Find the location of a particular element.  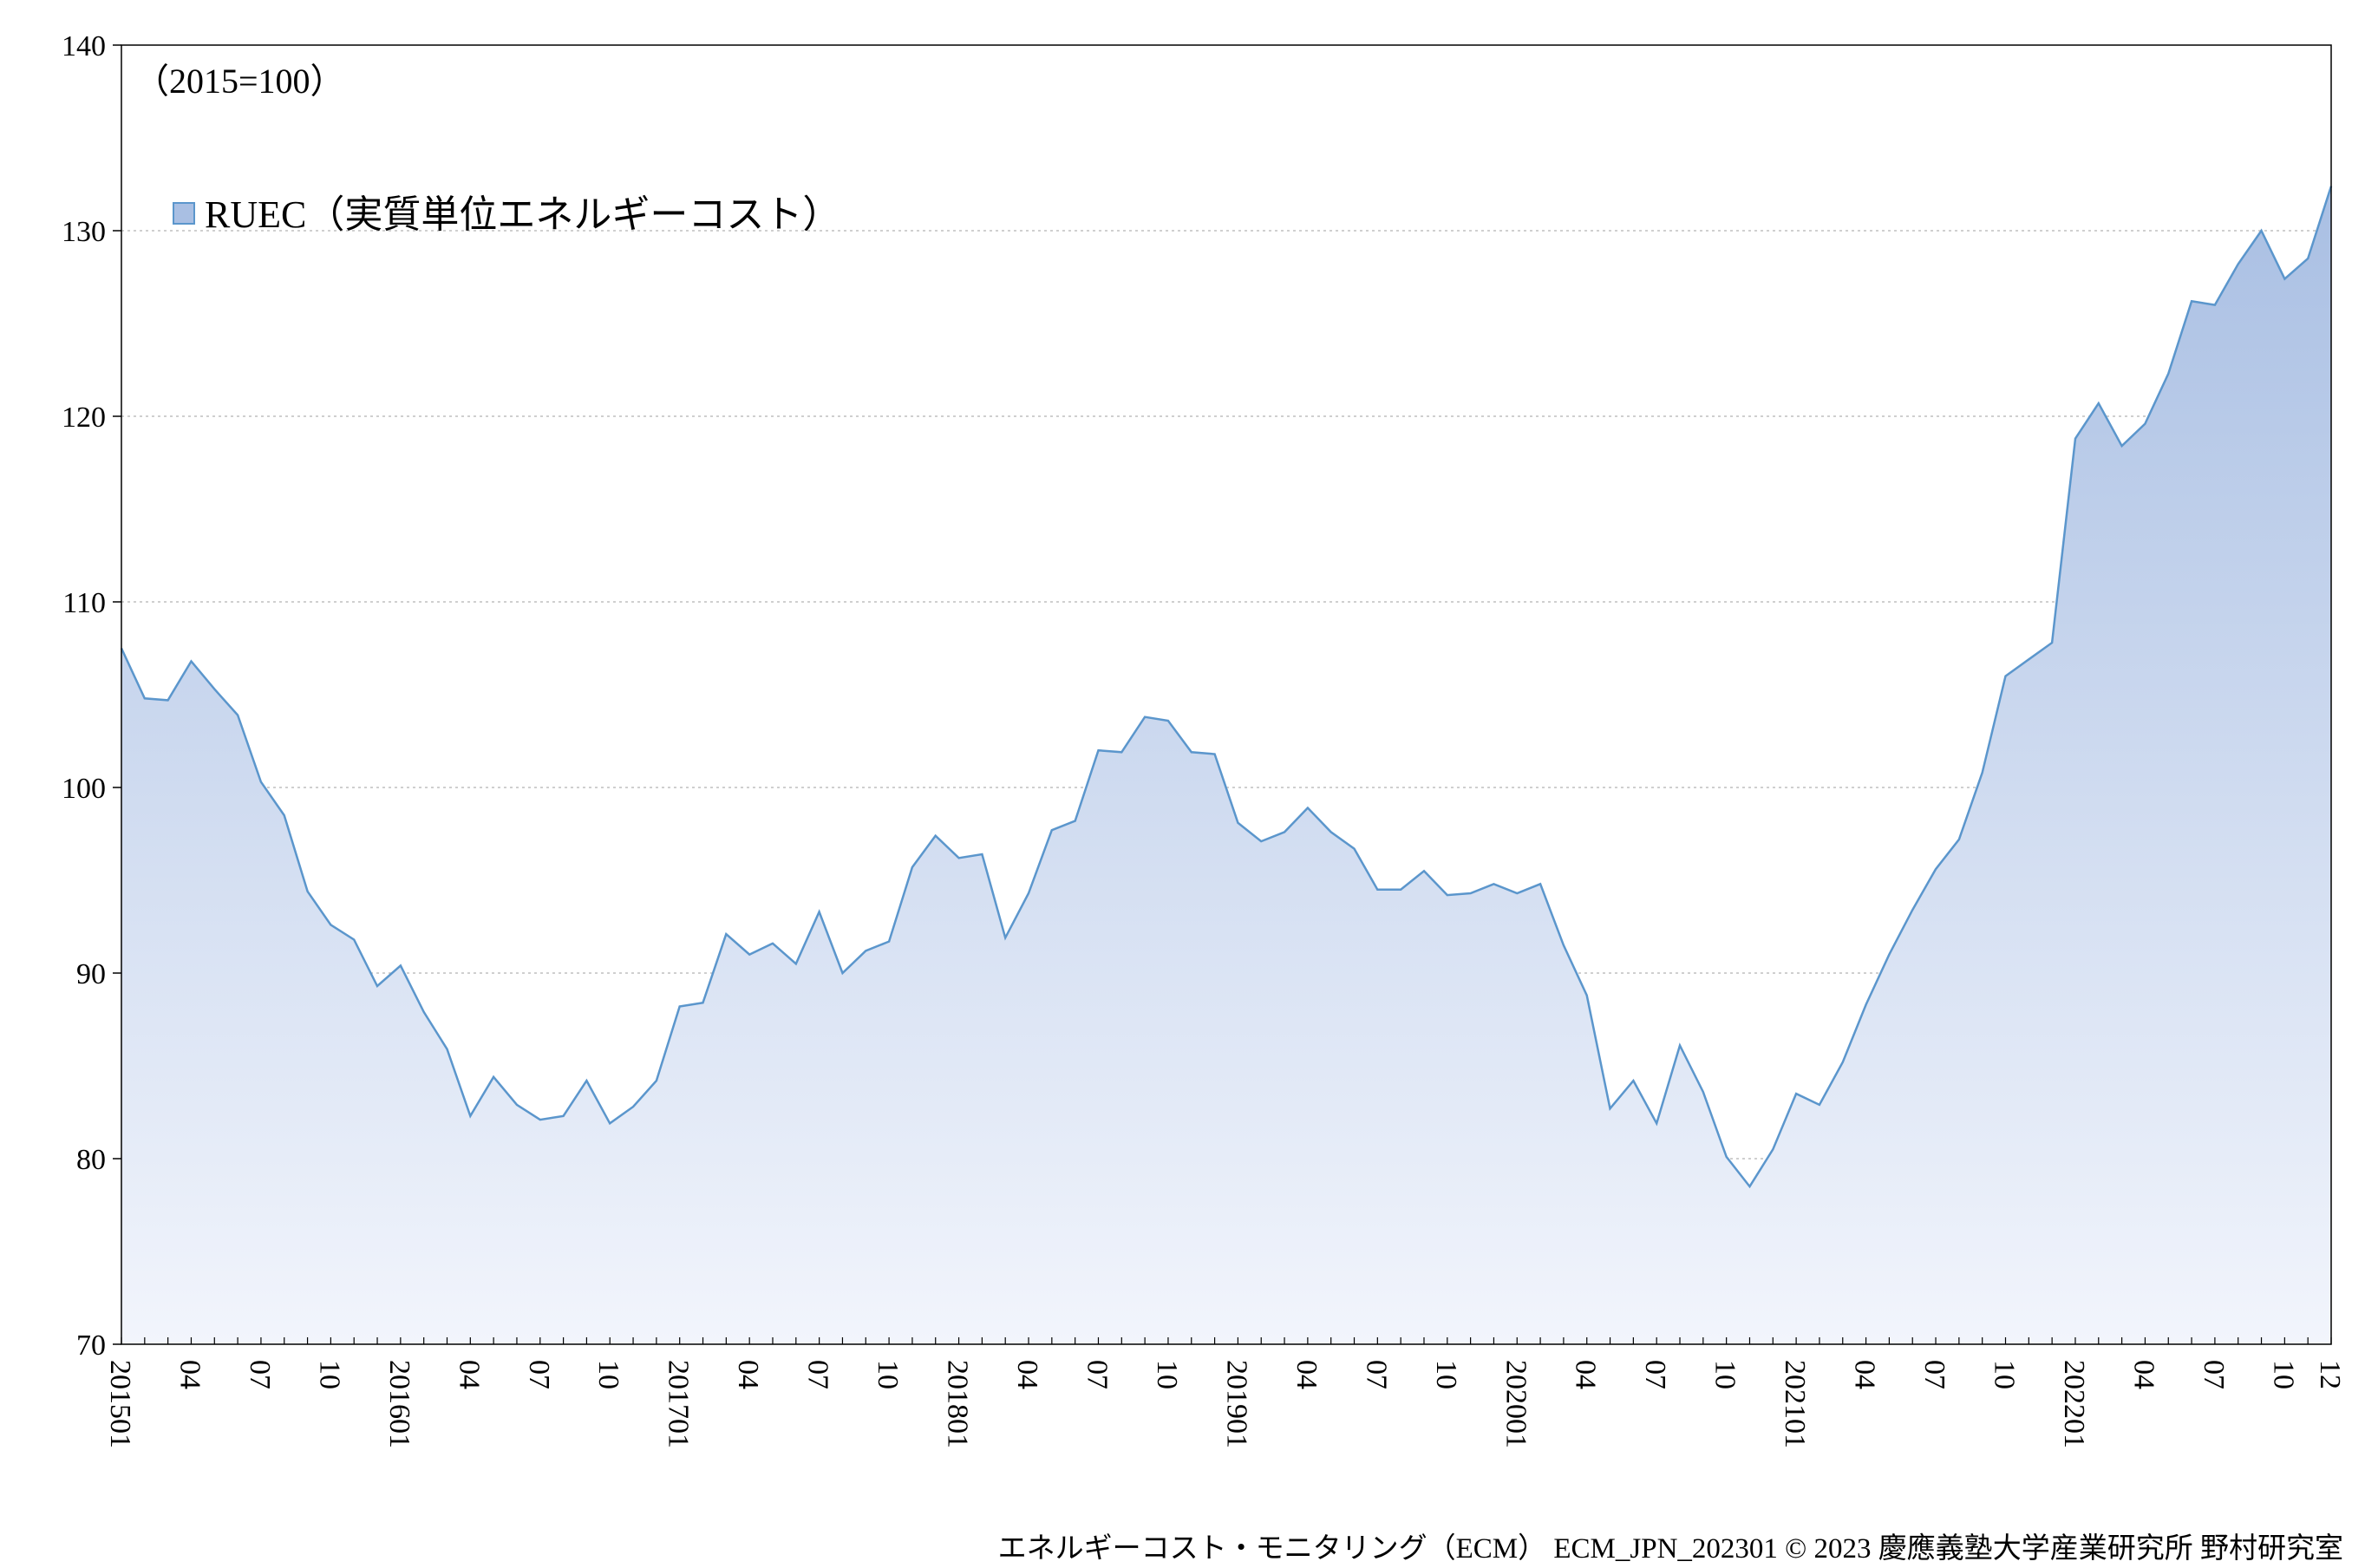

legend: RUEC（実質単位エネルギーコスト） is located at coordinates (507, 214).